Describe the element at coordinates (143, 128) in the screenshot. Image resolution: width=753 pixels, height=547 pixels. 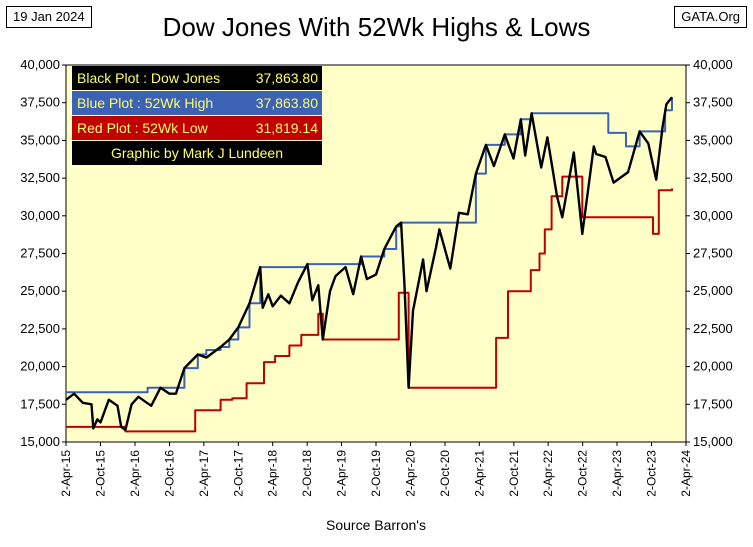
I see `legend-row-label: Red Plot : 52Wk Low` at that location.